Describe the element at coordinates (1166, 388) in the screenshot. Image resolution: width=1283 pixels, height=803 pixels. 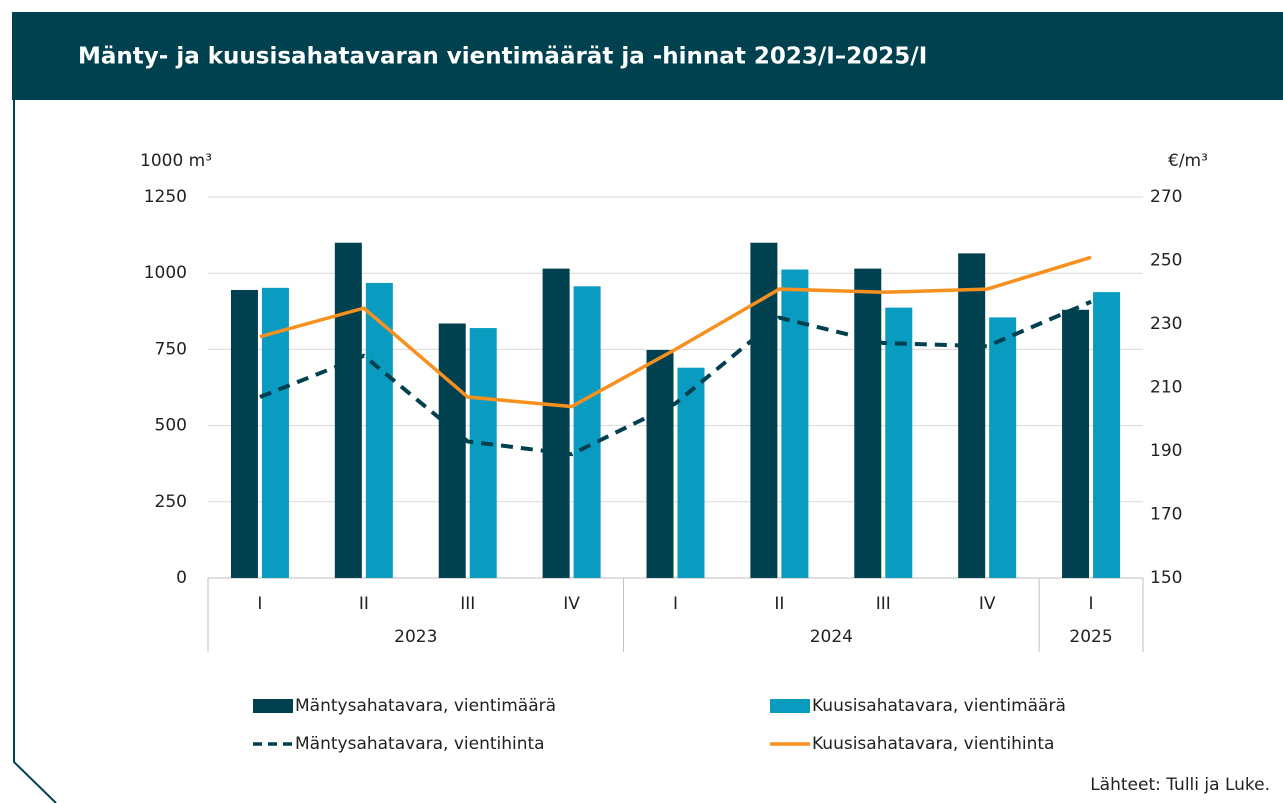
I see `y2-tick-label: 210` at that location.